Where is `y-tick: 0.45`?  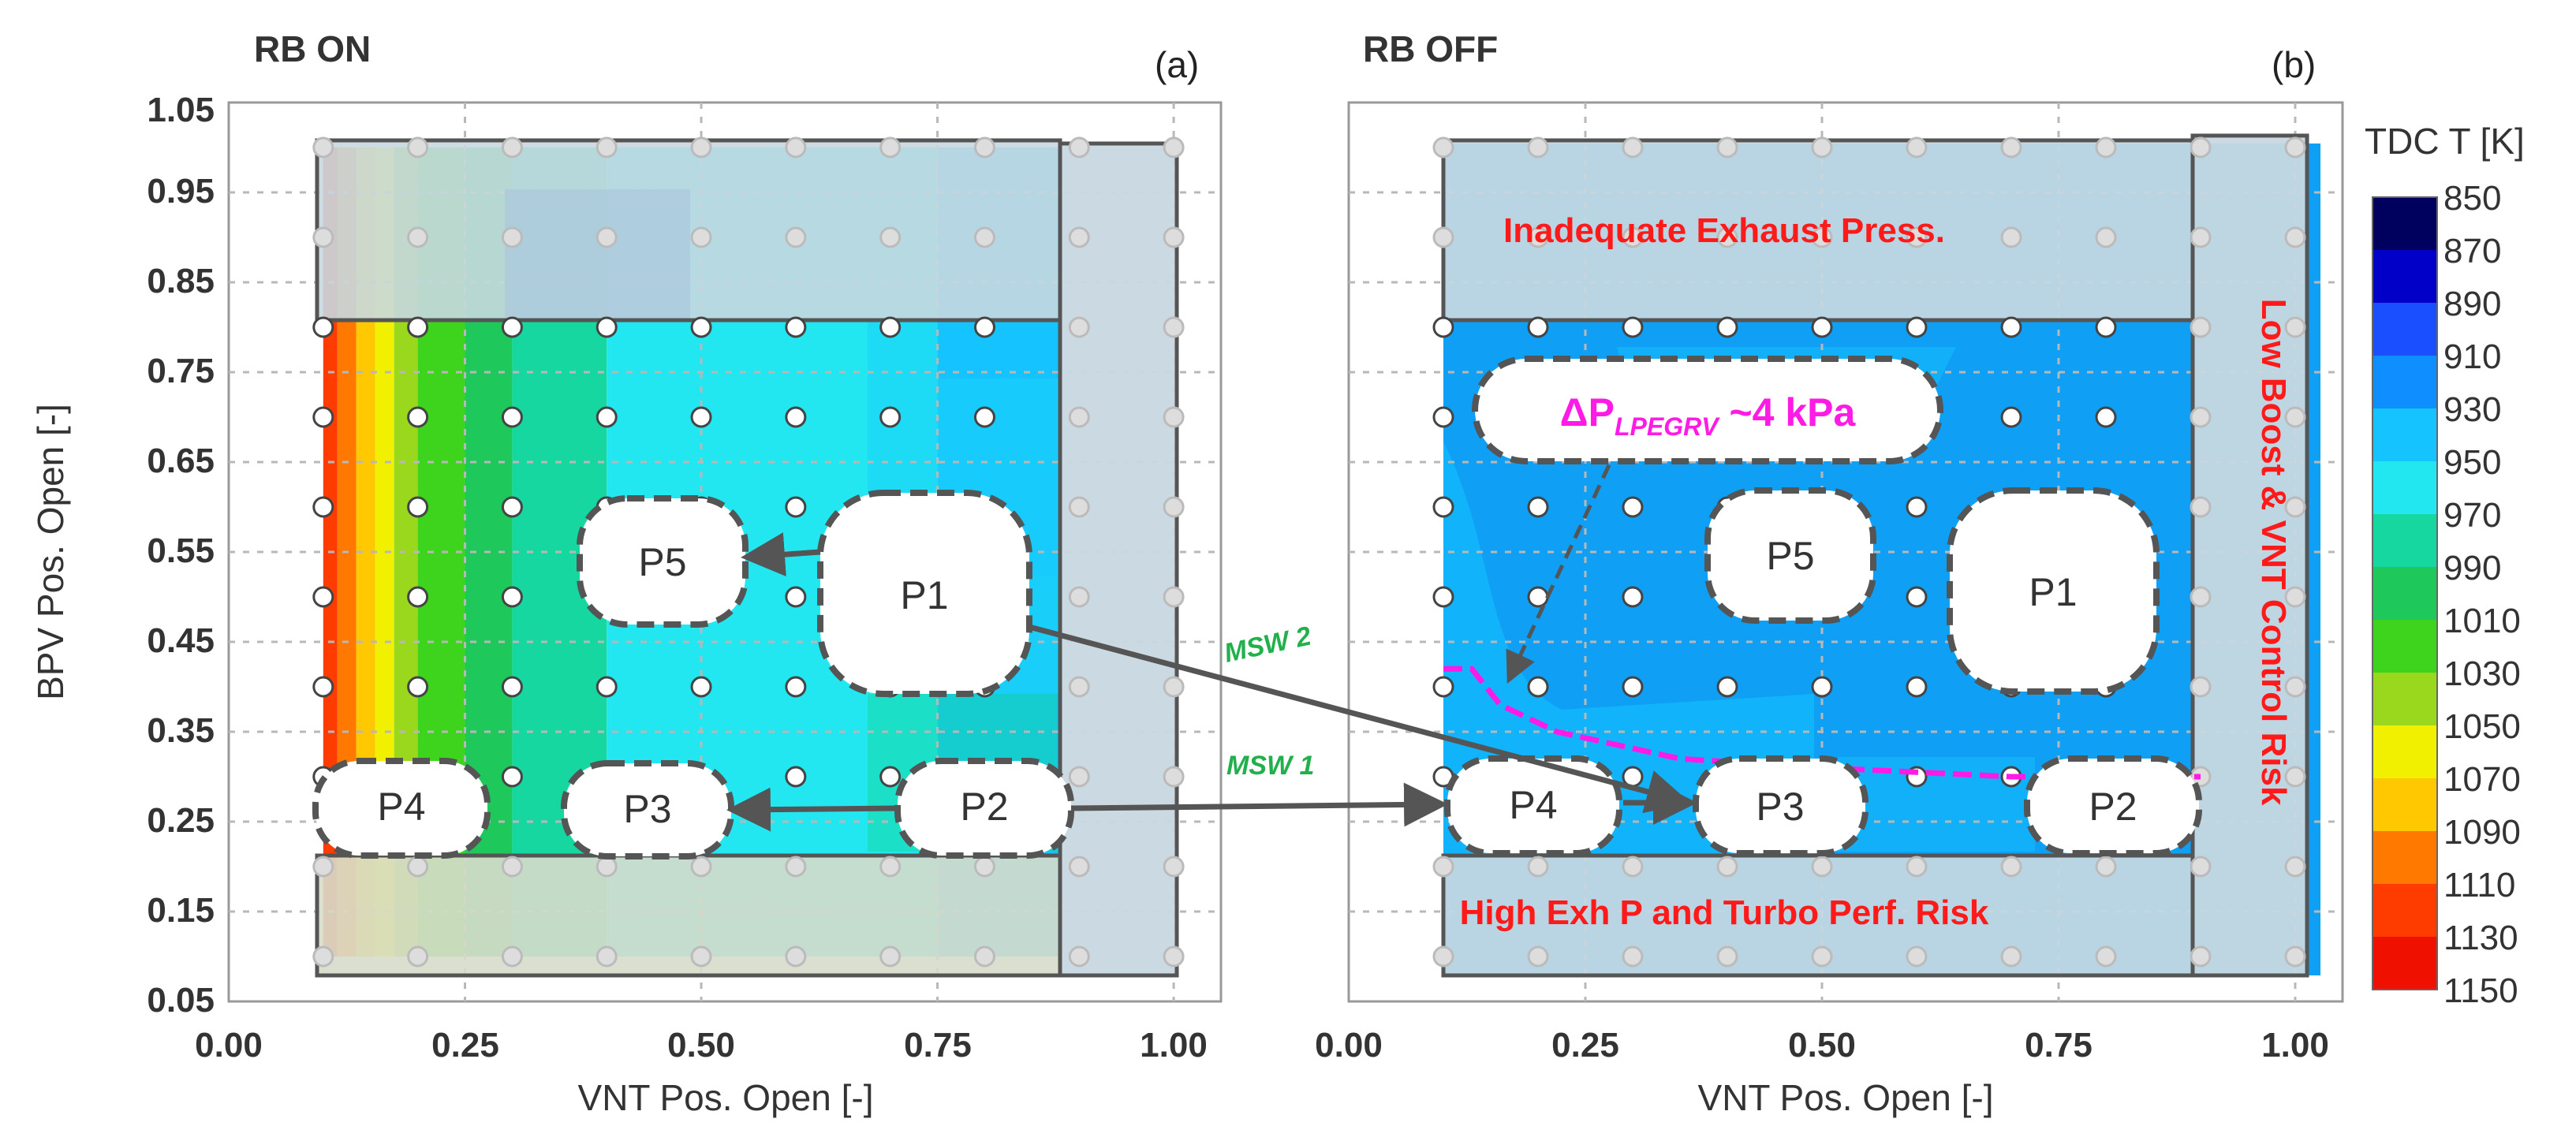
y-tick: 0.45 is located at coordinates (181, 640).